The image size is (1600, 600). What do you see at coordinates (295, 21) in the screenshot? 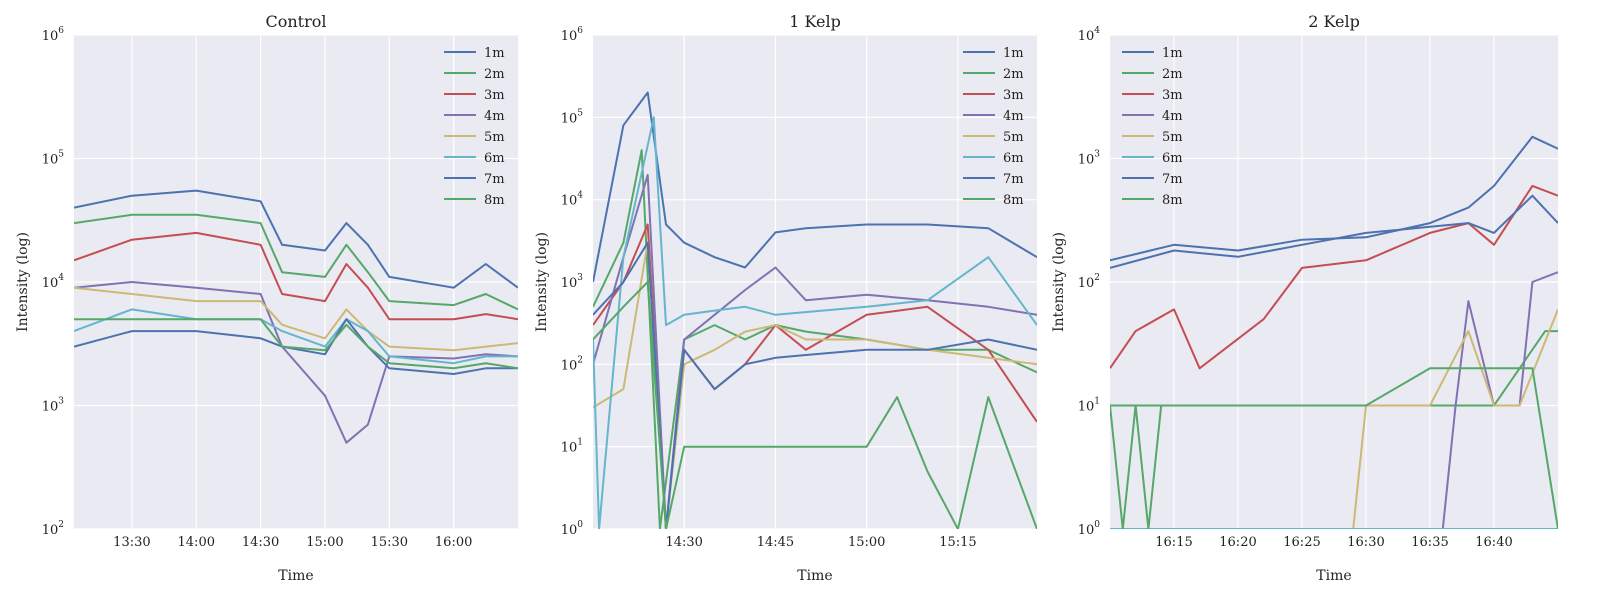
I see `chart-title: Control` at bounding box center [295, 21].